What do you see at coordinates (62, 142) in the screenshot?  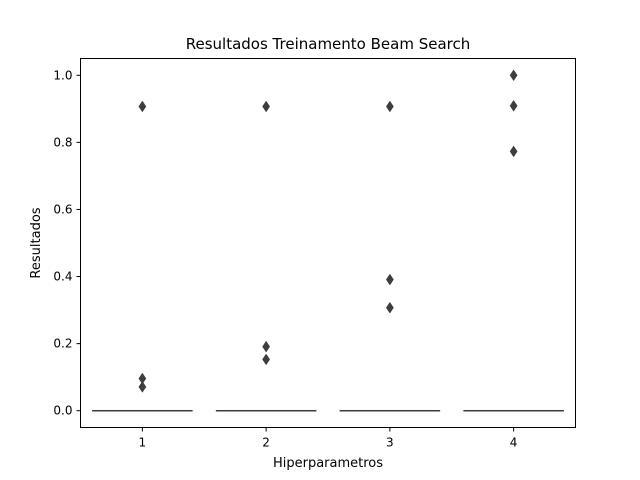 I see `y-tick-label: 0.8` at bounding box center [62, 142].